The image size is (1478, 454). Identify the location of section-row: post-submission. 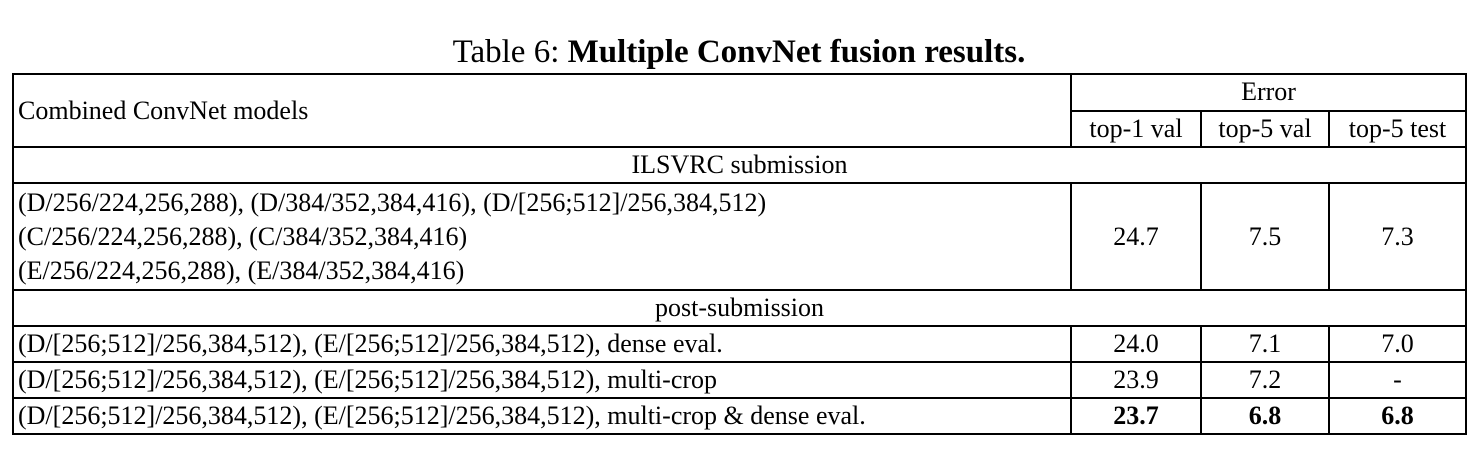
(739, 308).